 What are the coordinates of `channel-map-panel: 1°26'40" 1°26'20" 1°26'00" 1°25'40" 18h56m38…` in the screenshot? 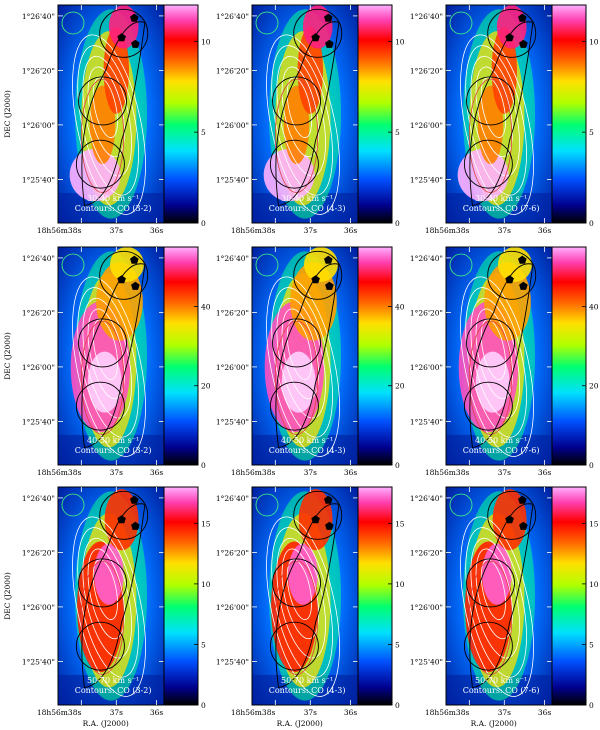 It's located at (116, 119).